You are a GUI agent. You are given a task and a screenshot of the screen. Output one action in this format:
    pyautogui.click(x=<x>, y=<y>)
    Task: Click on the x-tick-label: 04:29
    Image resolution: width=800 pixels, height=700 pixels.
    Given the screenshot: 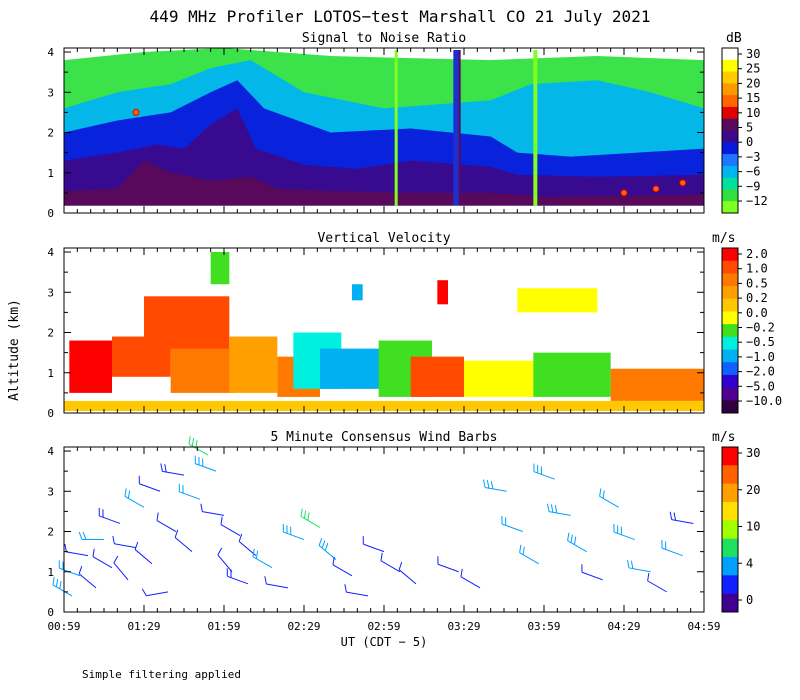 What is the action you would take?
    pyautogui.click(x=623, y=626)
    